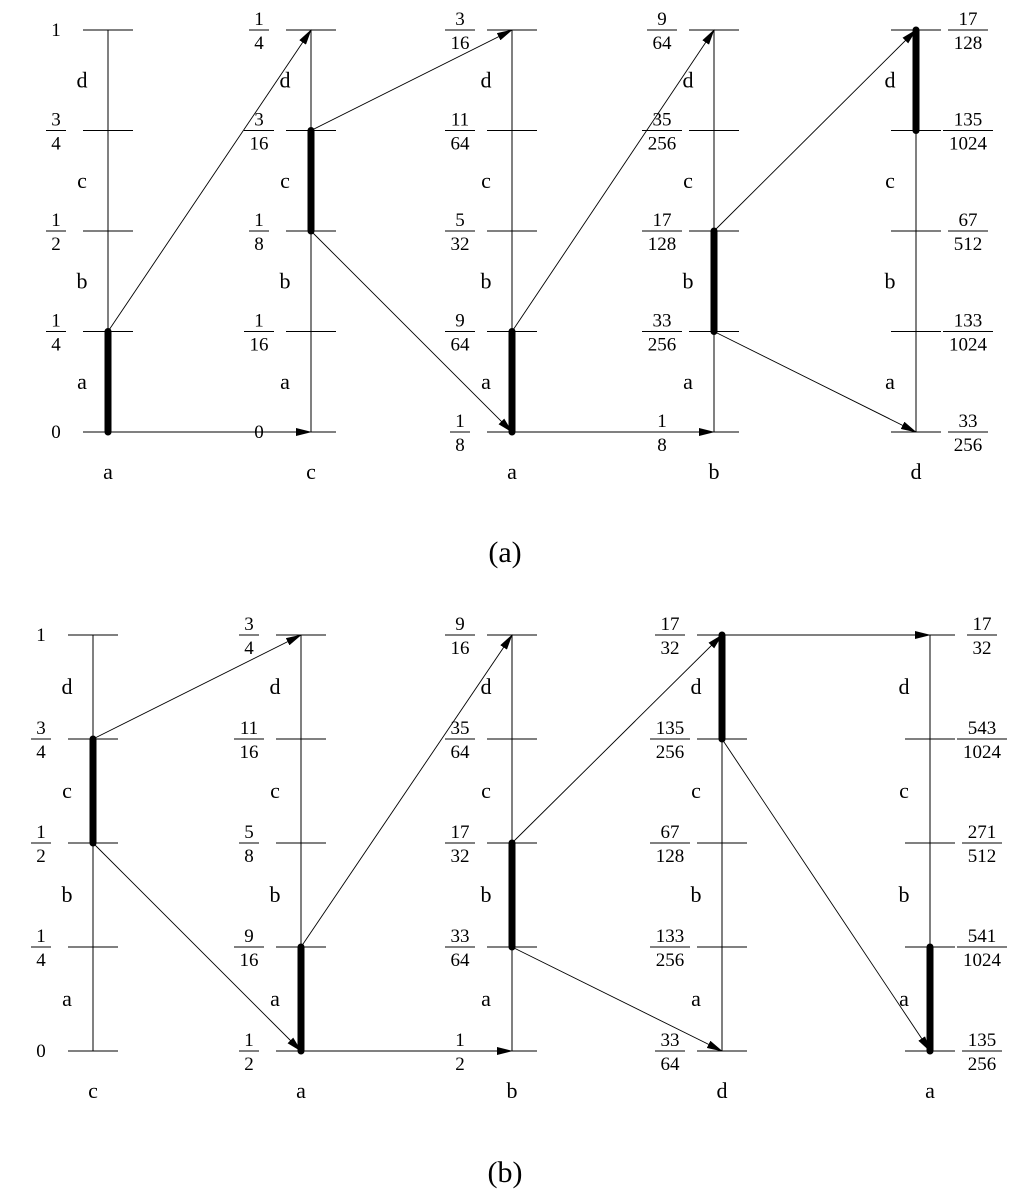  What do you see at coordinates (722, 1090) in the screenshot?
I see `symbol-label: d` at bounding box center [722, 1090].